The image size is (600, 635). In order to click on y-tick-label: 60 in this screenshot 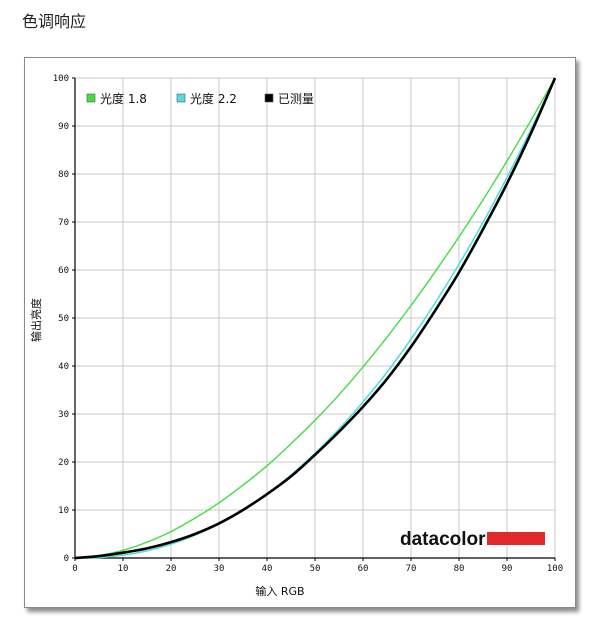, I will do `click(63, 271)`.